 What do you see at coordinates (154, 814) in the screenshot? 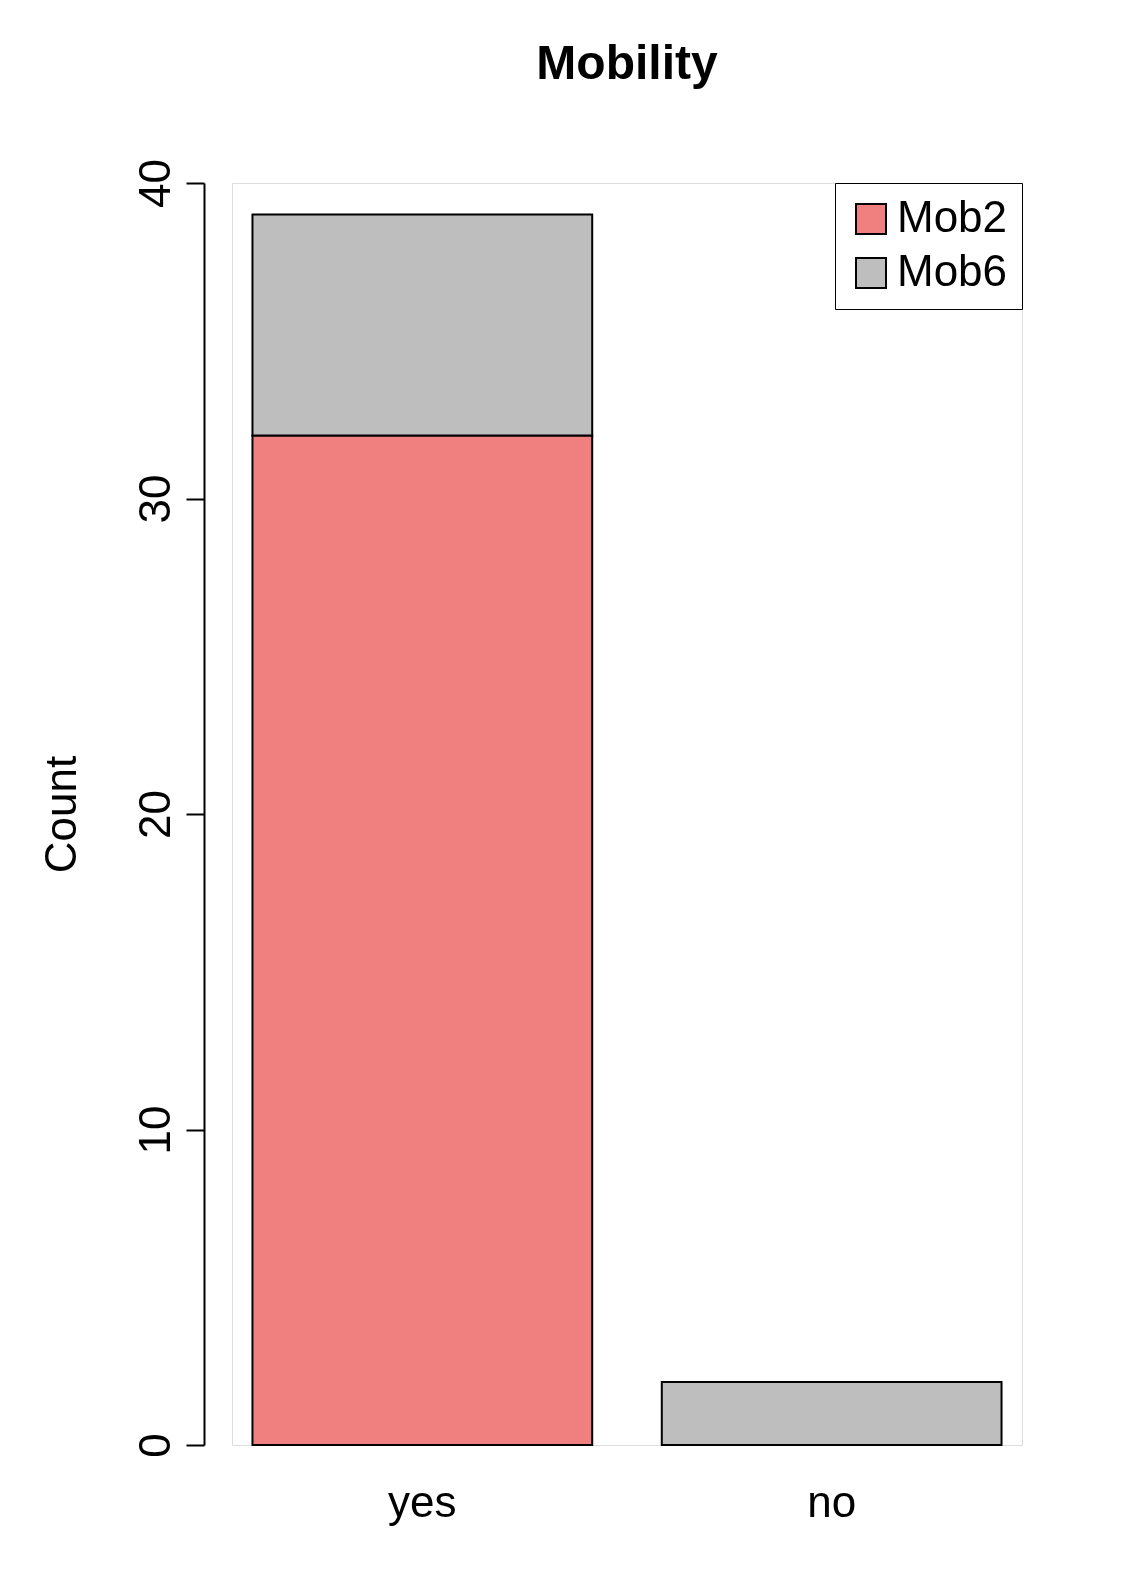
I see `y-tick-label: 20` at bounding box center [154, 814].